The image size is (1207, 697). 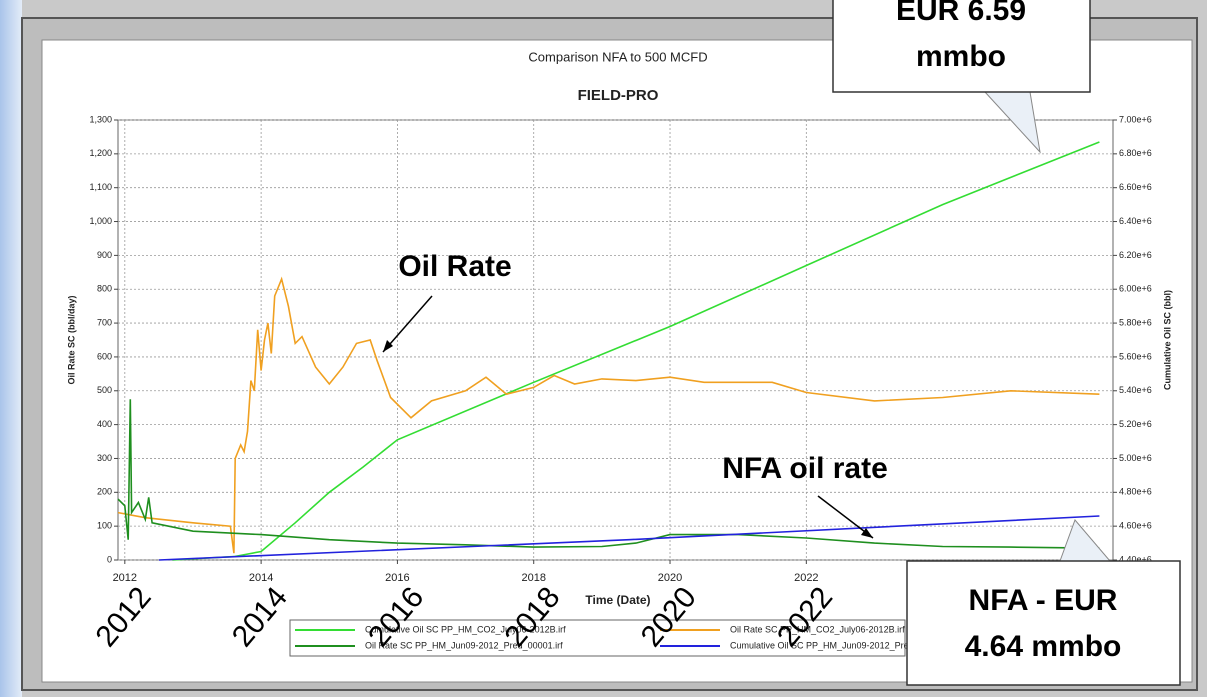 What do you see at coordinates (617, 600) in the screenshot?
I see `x-axis-label: Time (Date)` at bounding box center [617, 600].